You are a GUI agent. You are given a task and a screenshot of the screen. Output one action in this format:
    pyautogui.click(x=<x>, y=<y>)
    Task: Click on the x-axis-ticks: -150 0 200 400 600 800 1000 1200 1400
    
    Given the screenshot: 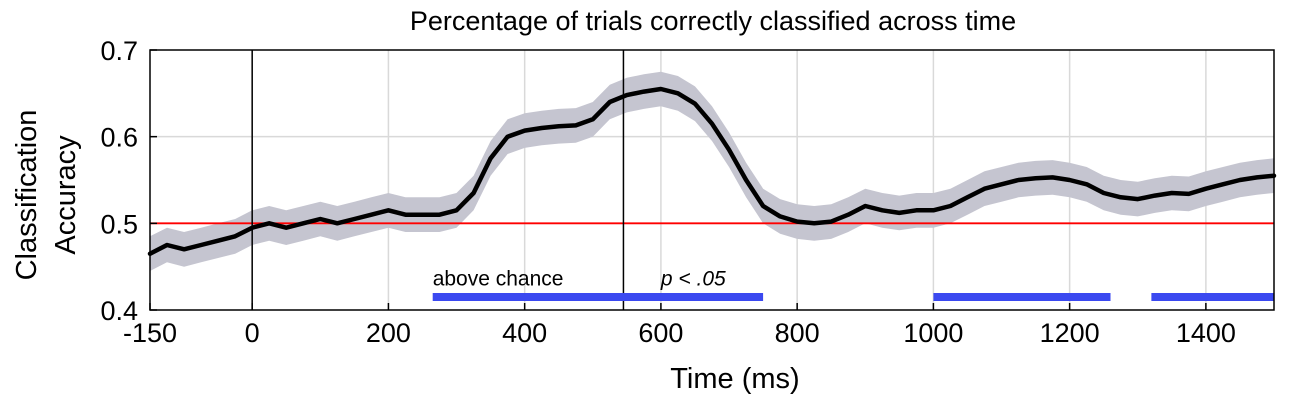 What is the action you would take?
    pyautogui.click(x=679, y=325)
    